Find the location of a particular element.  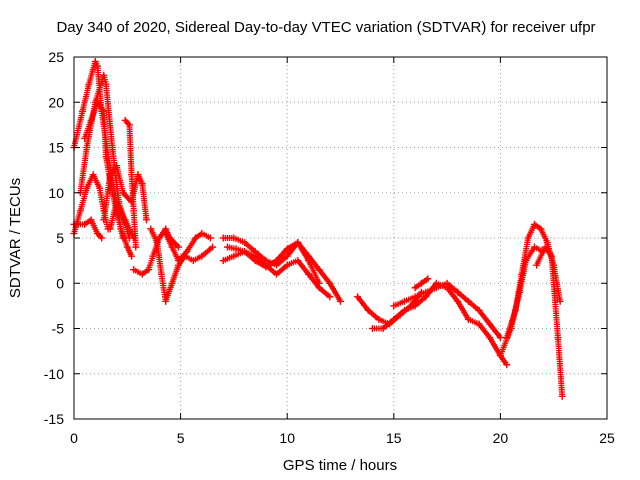

x-axis-label: GPS time / hours is located at coordinates (340, 465).